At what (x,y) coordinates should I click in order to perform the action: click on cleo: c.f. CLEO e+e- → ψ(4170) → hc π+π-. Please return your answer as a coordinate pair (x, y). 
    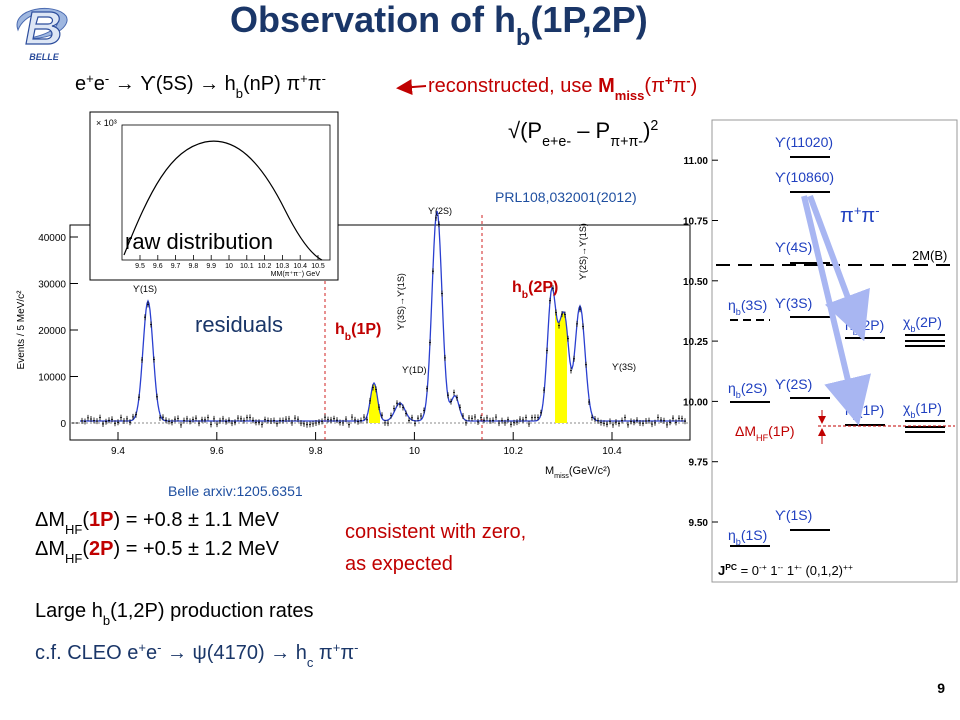
    Looking at the image, I should click on (196, 655).